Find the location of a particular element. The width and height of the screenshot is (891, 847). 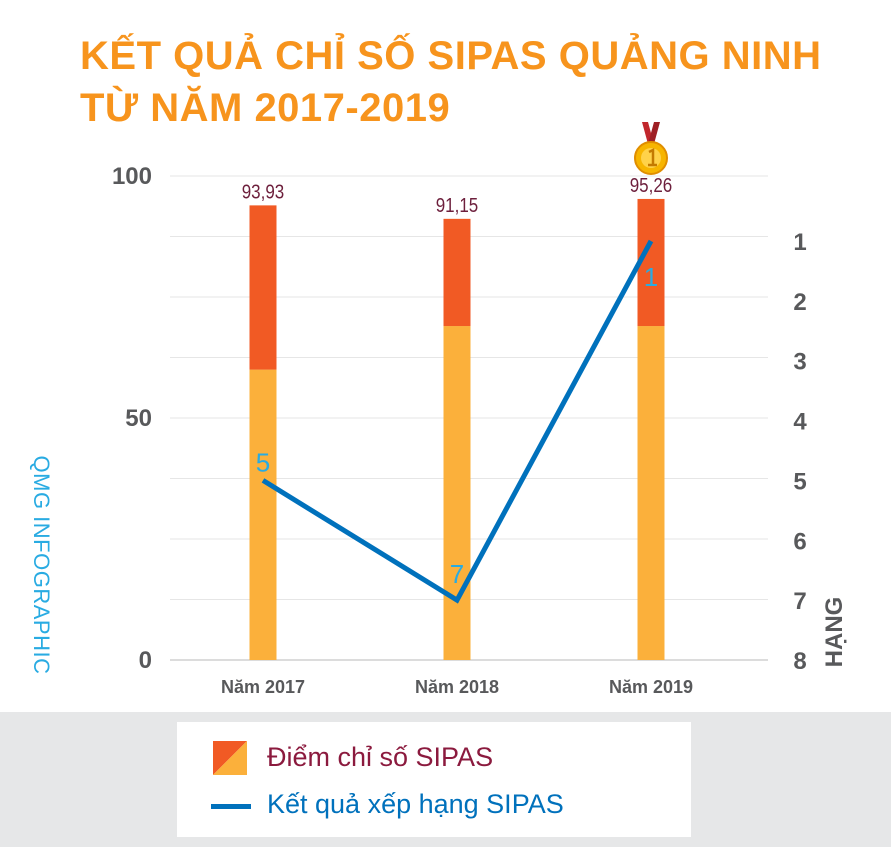

legend-score-label: Điểm chỉ số SIPAS is located at coordinates (380, 757).